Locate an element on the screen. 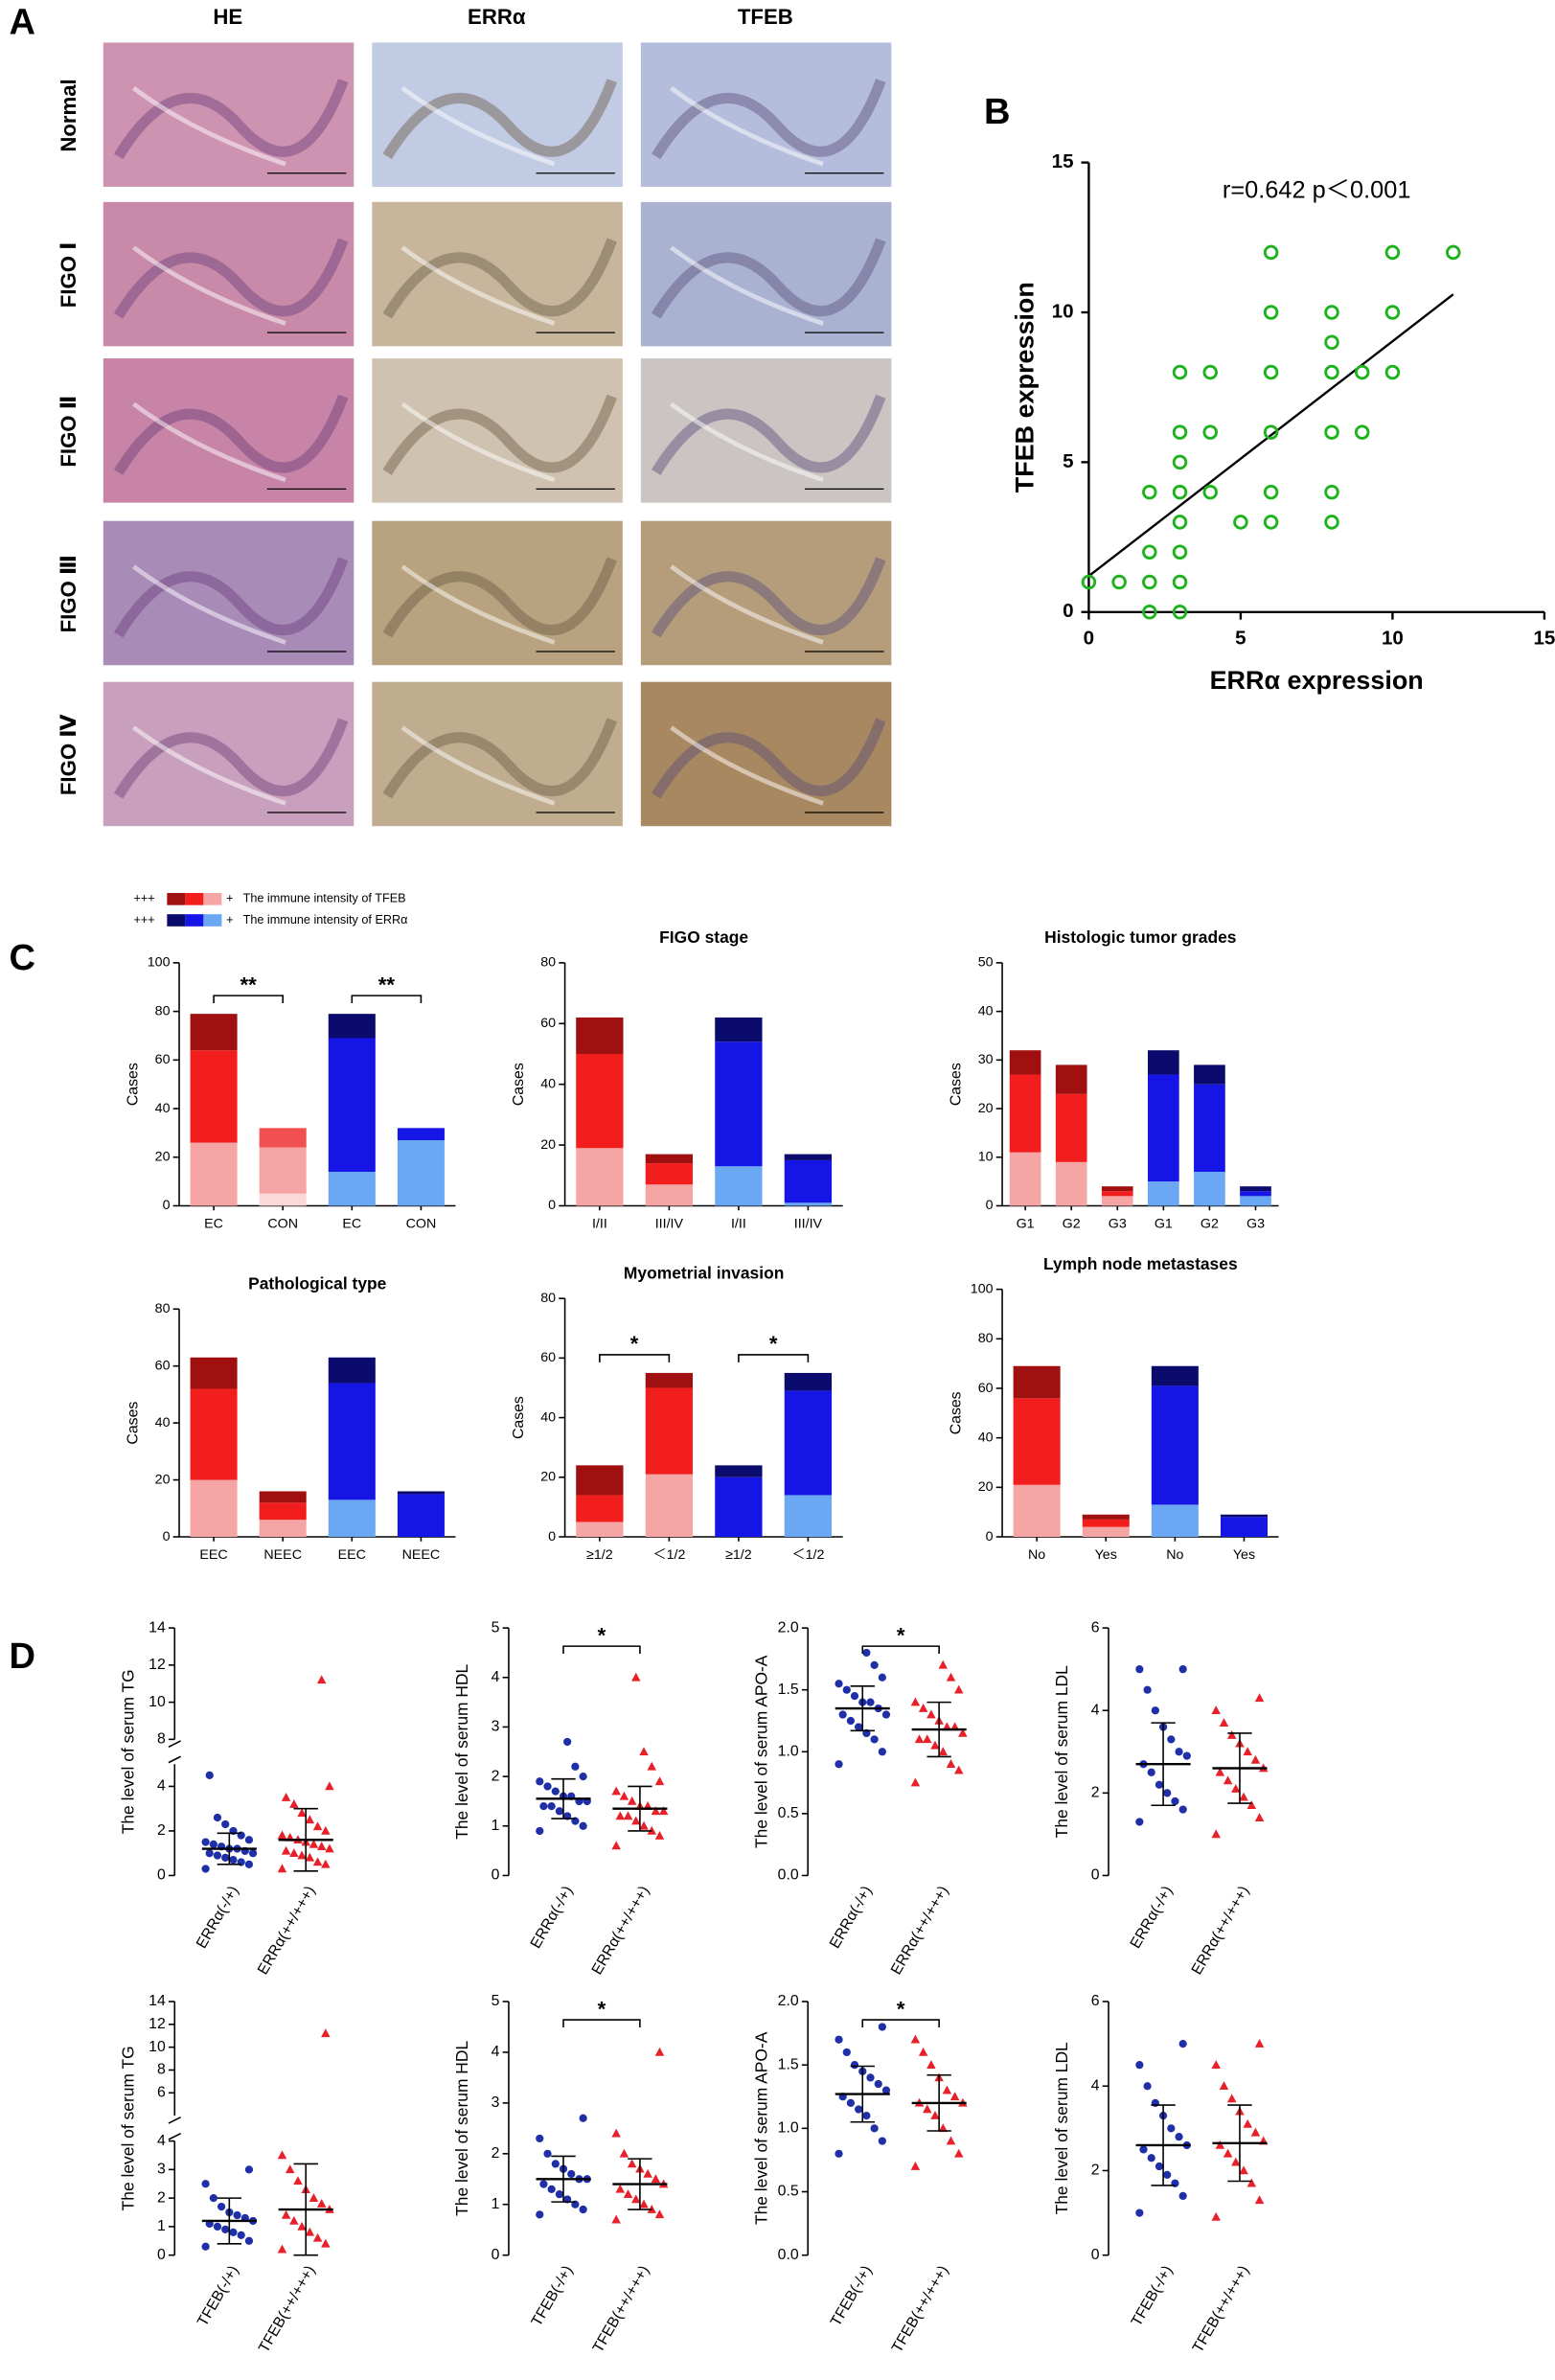 The width and height of the screenshot is (1555, 2380). x-tick-label: ≥1/2 is located at coordinates (599, 1555).